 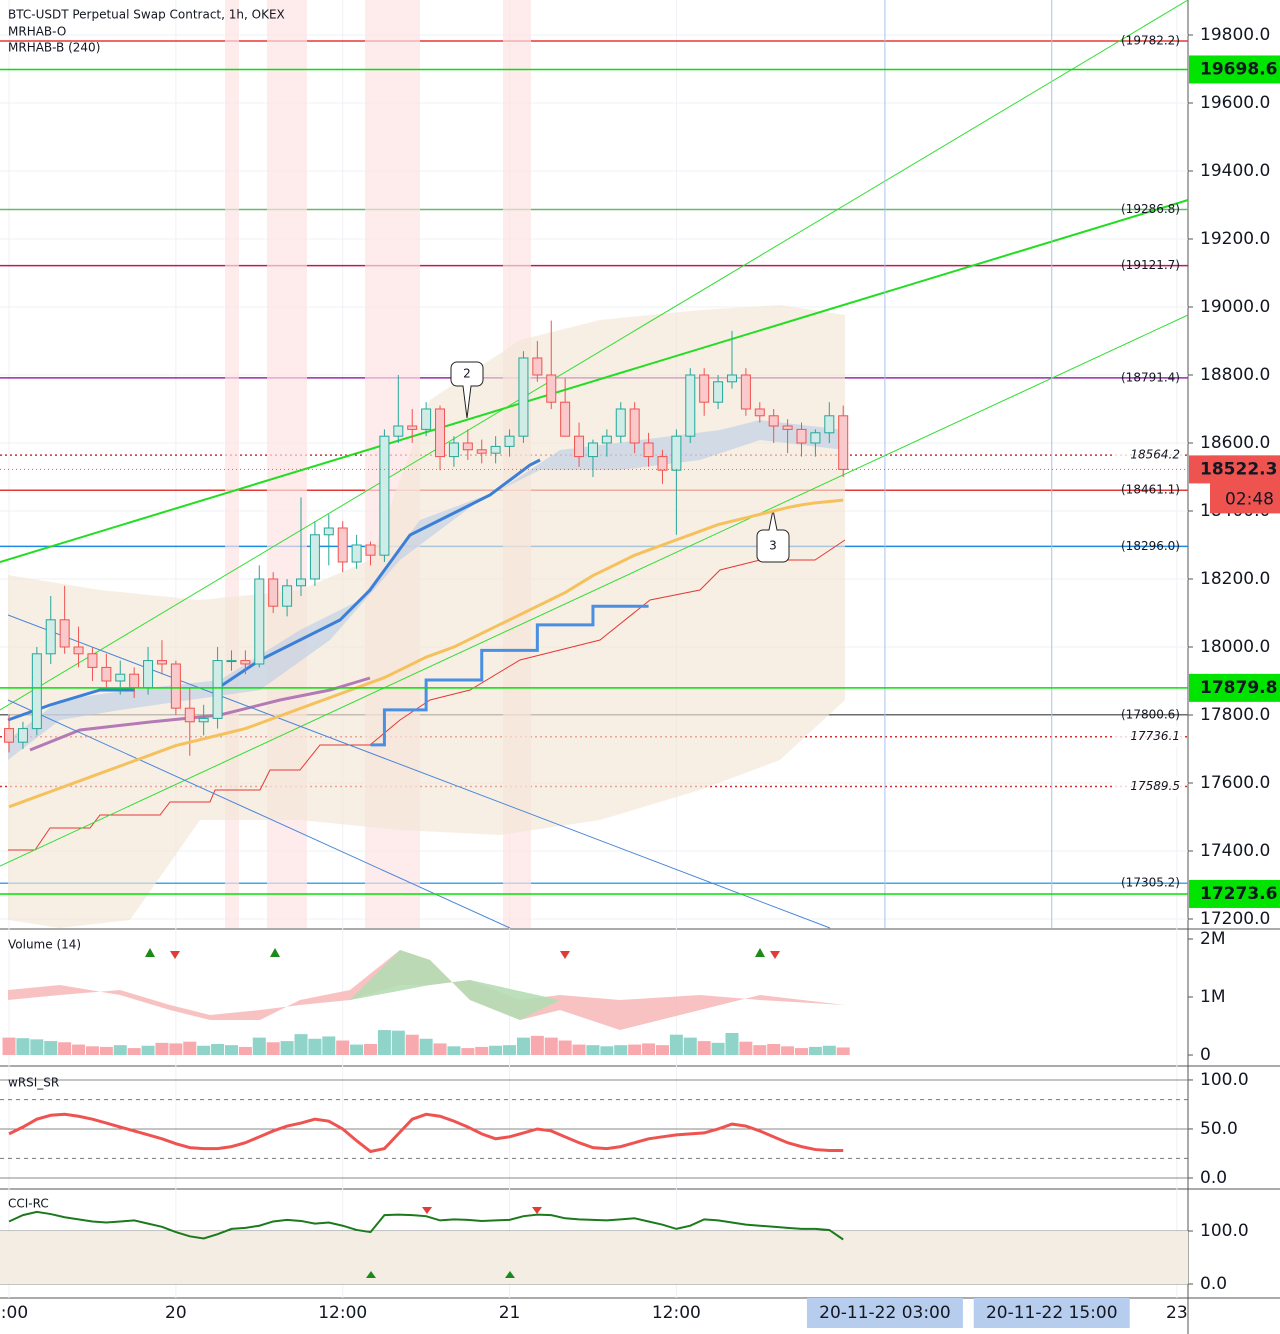 I want to click on y-tick-label: 0.0, so click(x=1213, y=1284).